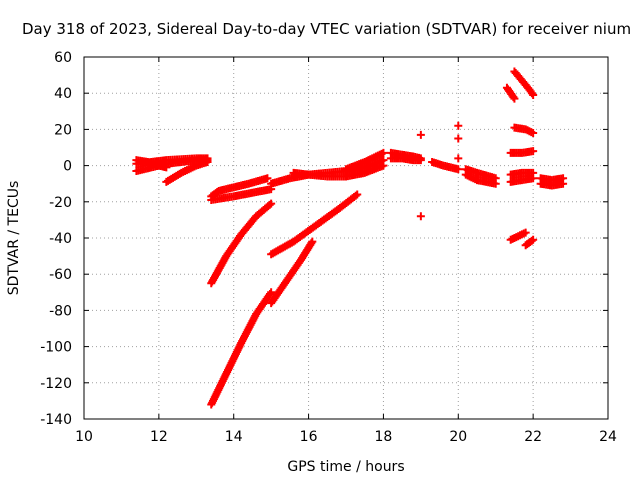 This screenshot has height=480, width=640. I want to click on series-arc-x, so click(510, 93).